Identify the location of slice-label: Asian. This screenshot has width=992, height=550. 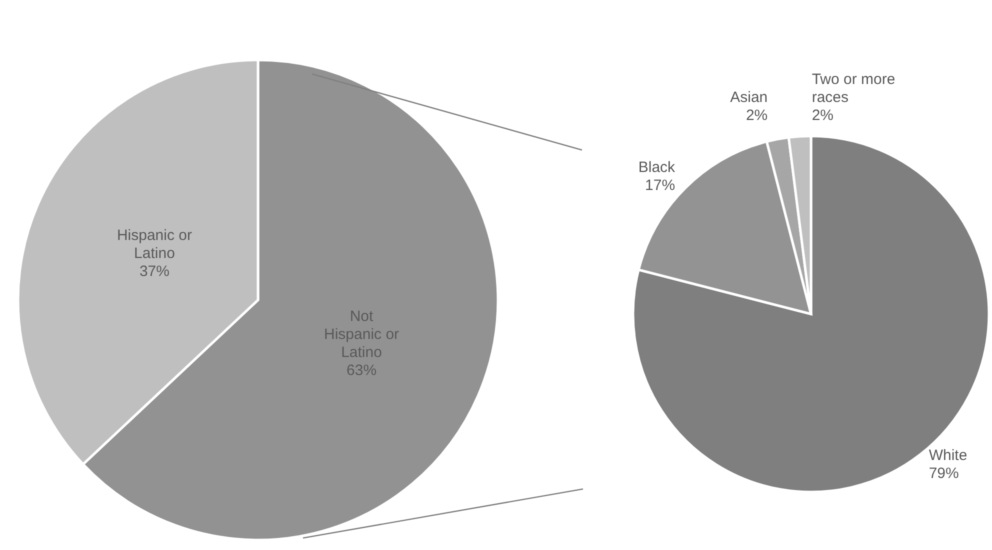
(749, 97).